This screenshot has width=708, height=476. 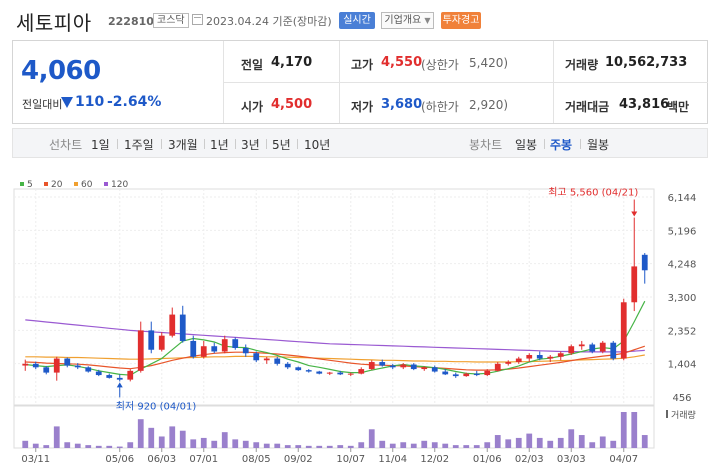 I want to click on upper-limit-label: (상한가, so click(x=440, y=65).